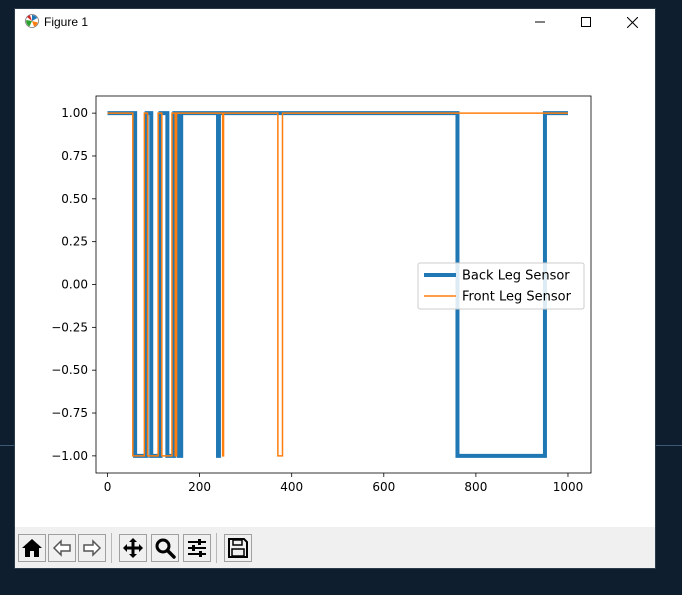 The width and height of the screenshot is (682, 595). I want to click on zoom-button, so click(165, 548).